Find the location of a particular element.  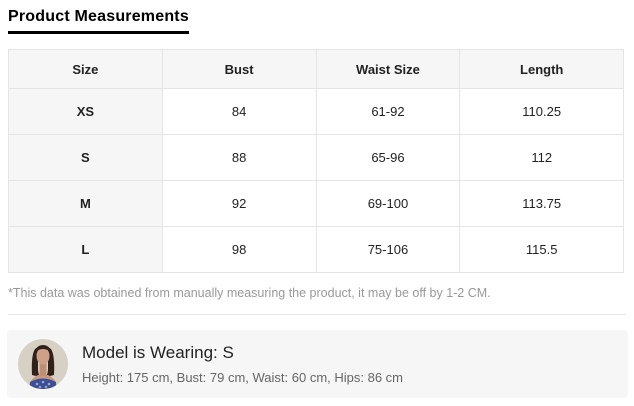

model-photo-icon is located at coordinates (43, 364).